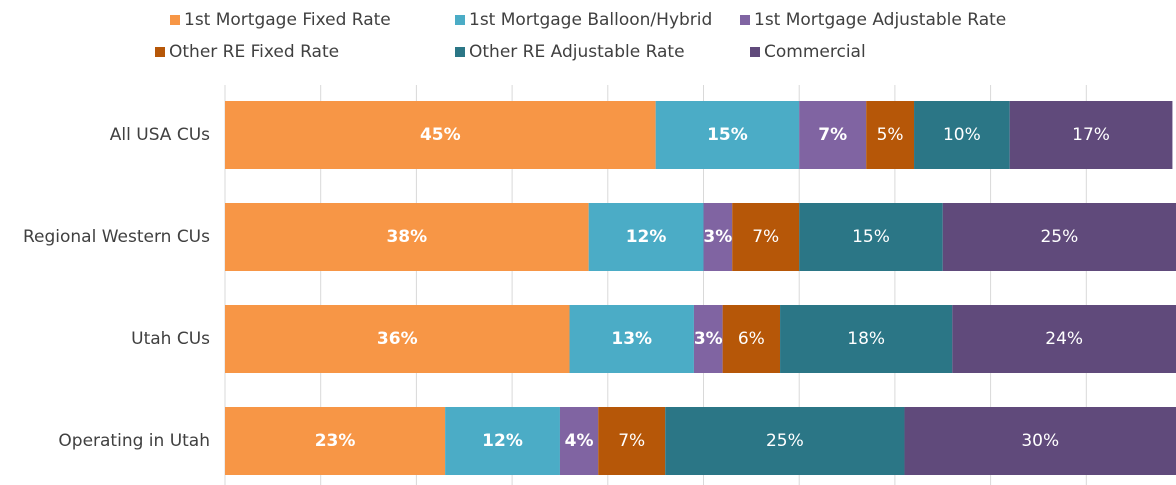 The height and width of the screenshot is (485, 1176). I want to click on data-label: 17%, so click(1091, 135).